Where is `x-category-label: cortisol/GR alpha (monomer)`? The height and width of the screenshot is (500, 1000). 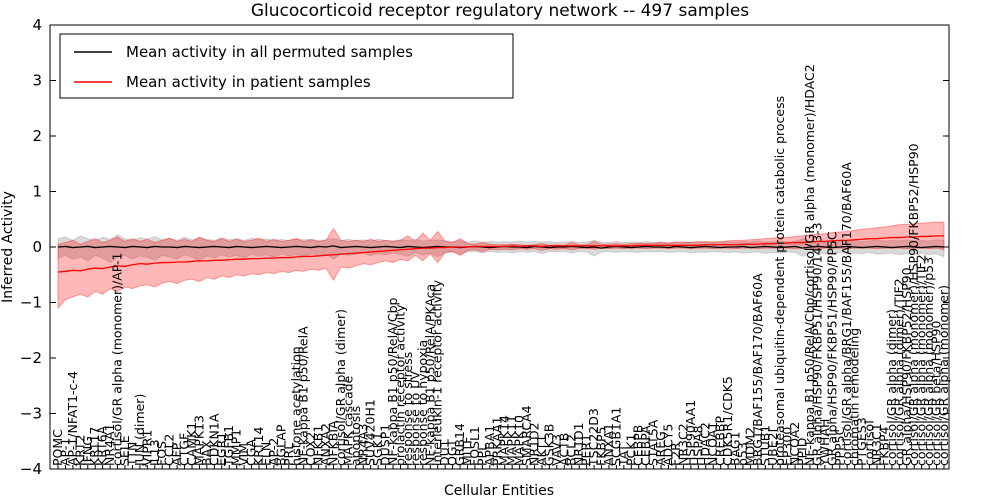 x-category-label: cortisol/GR alpha (monomer) is located at coordinates (943, 375).